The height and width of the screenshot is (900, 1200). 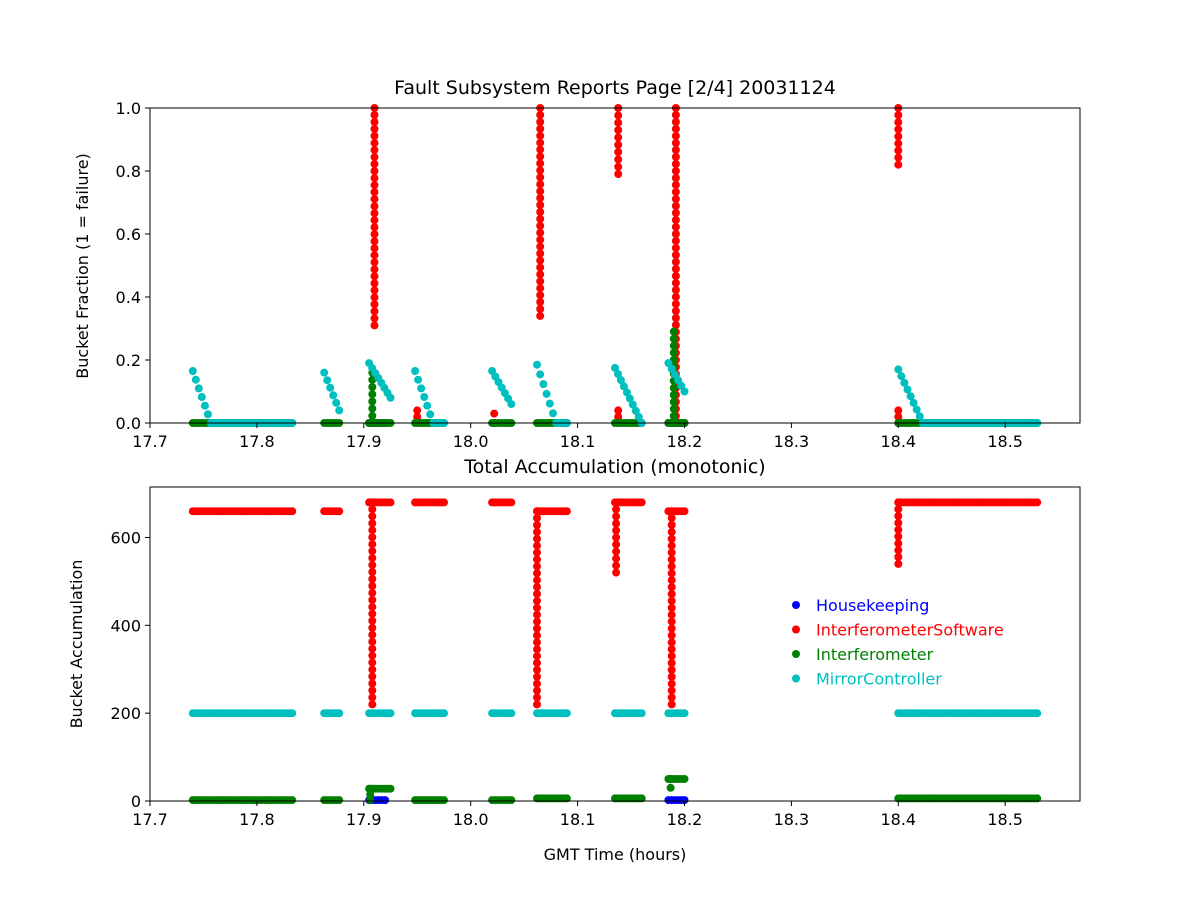 I want to click on legend-label: Interferometer, so click(x=875, y=654).